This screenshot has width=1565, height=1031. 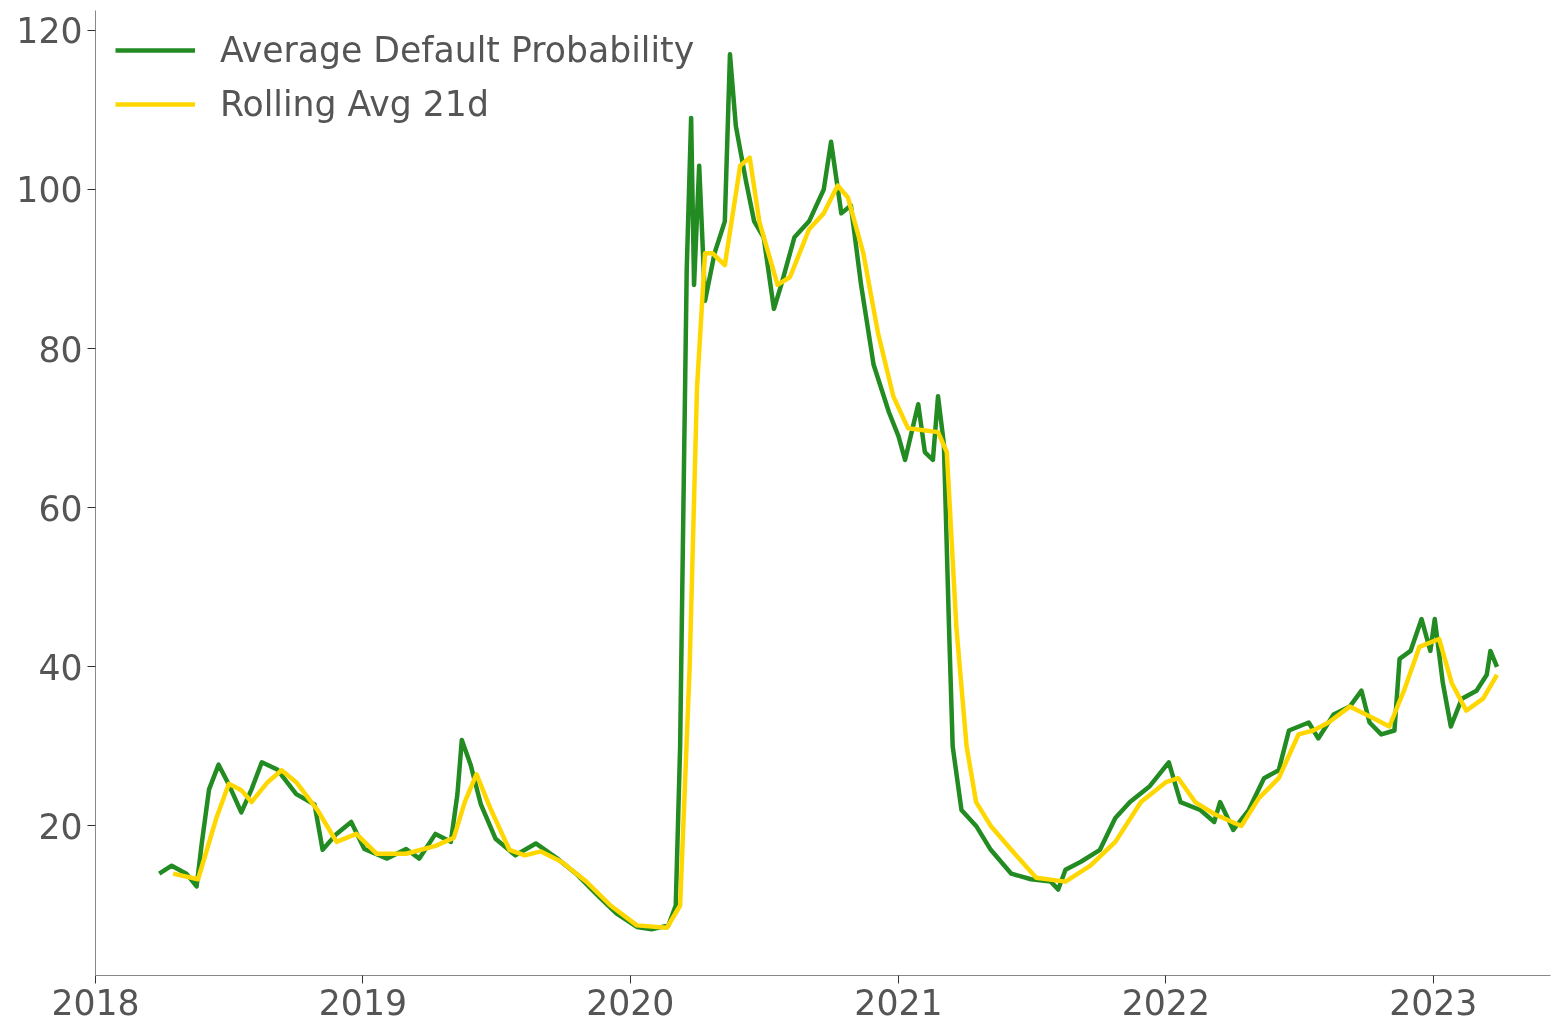 What do you see at coordinates (898, 1002) in the screenshot?
I see `x-tick-label: 2021` at bounding box center [898, 1002].